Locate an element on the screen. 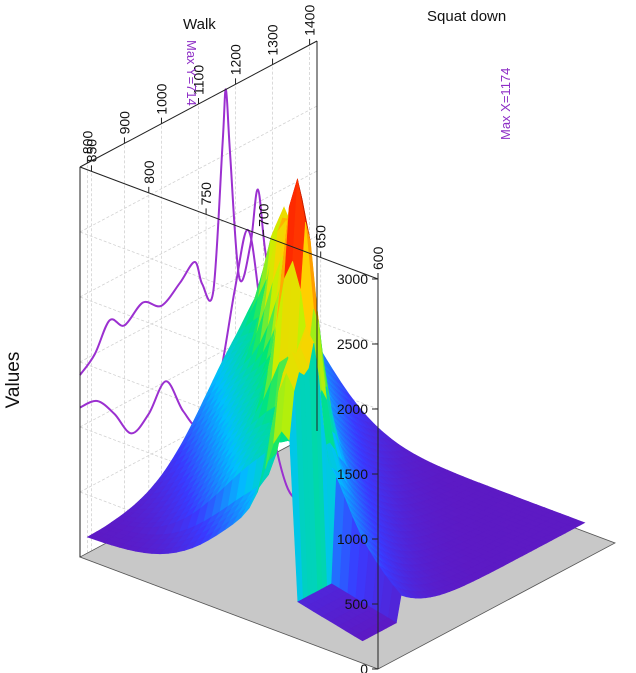  z-tick-label: 2500 is located at coordinates (352, 344).